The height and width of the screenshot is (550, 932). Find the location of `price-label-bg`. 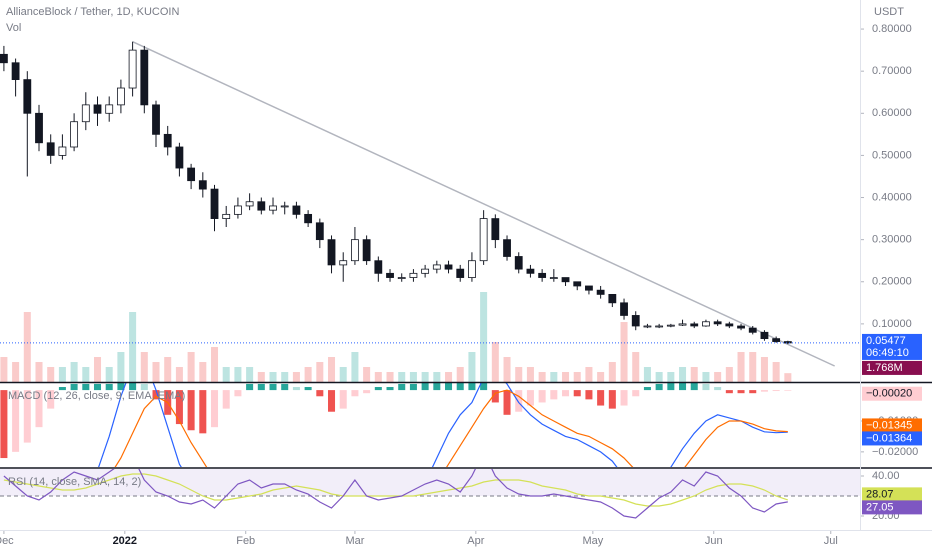

price-label-bg is located at coordinates (892, 346).